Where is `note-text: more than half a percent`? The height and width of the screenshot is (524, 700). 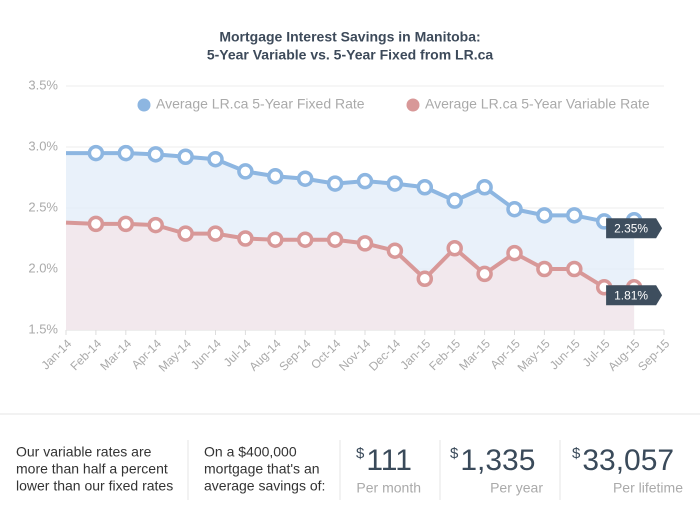
note-text: more than half a percent is located at coordinates (92, 469).